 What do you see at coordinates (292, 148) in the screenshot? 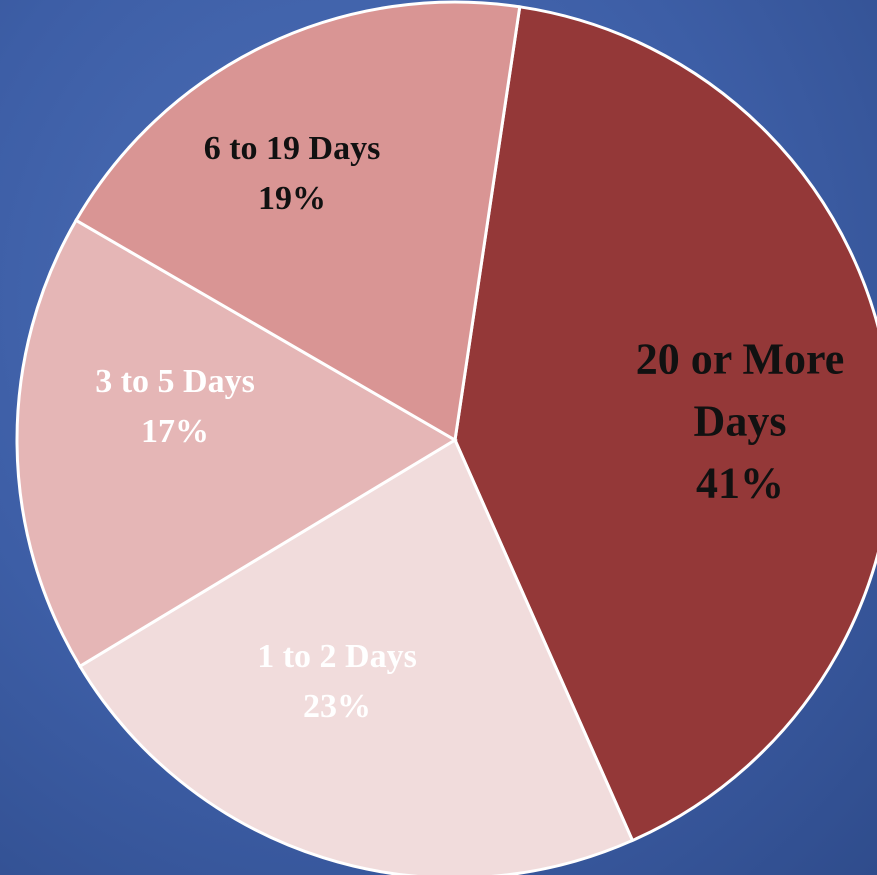
I see `slice-label-line: 6 to 19 Days` at bounding box center [292, 148].